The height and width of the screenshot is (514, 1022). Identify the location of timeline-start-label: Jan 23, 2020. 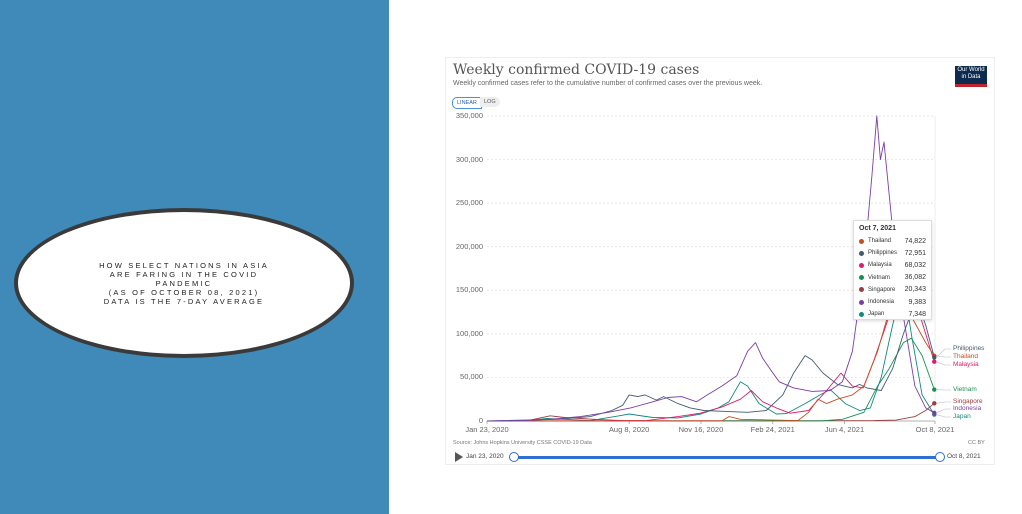
(485, 456).